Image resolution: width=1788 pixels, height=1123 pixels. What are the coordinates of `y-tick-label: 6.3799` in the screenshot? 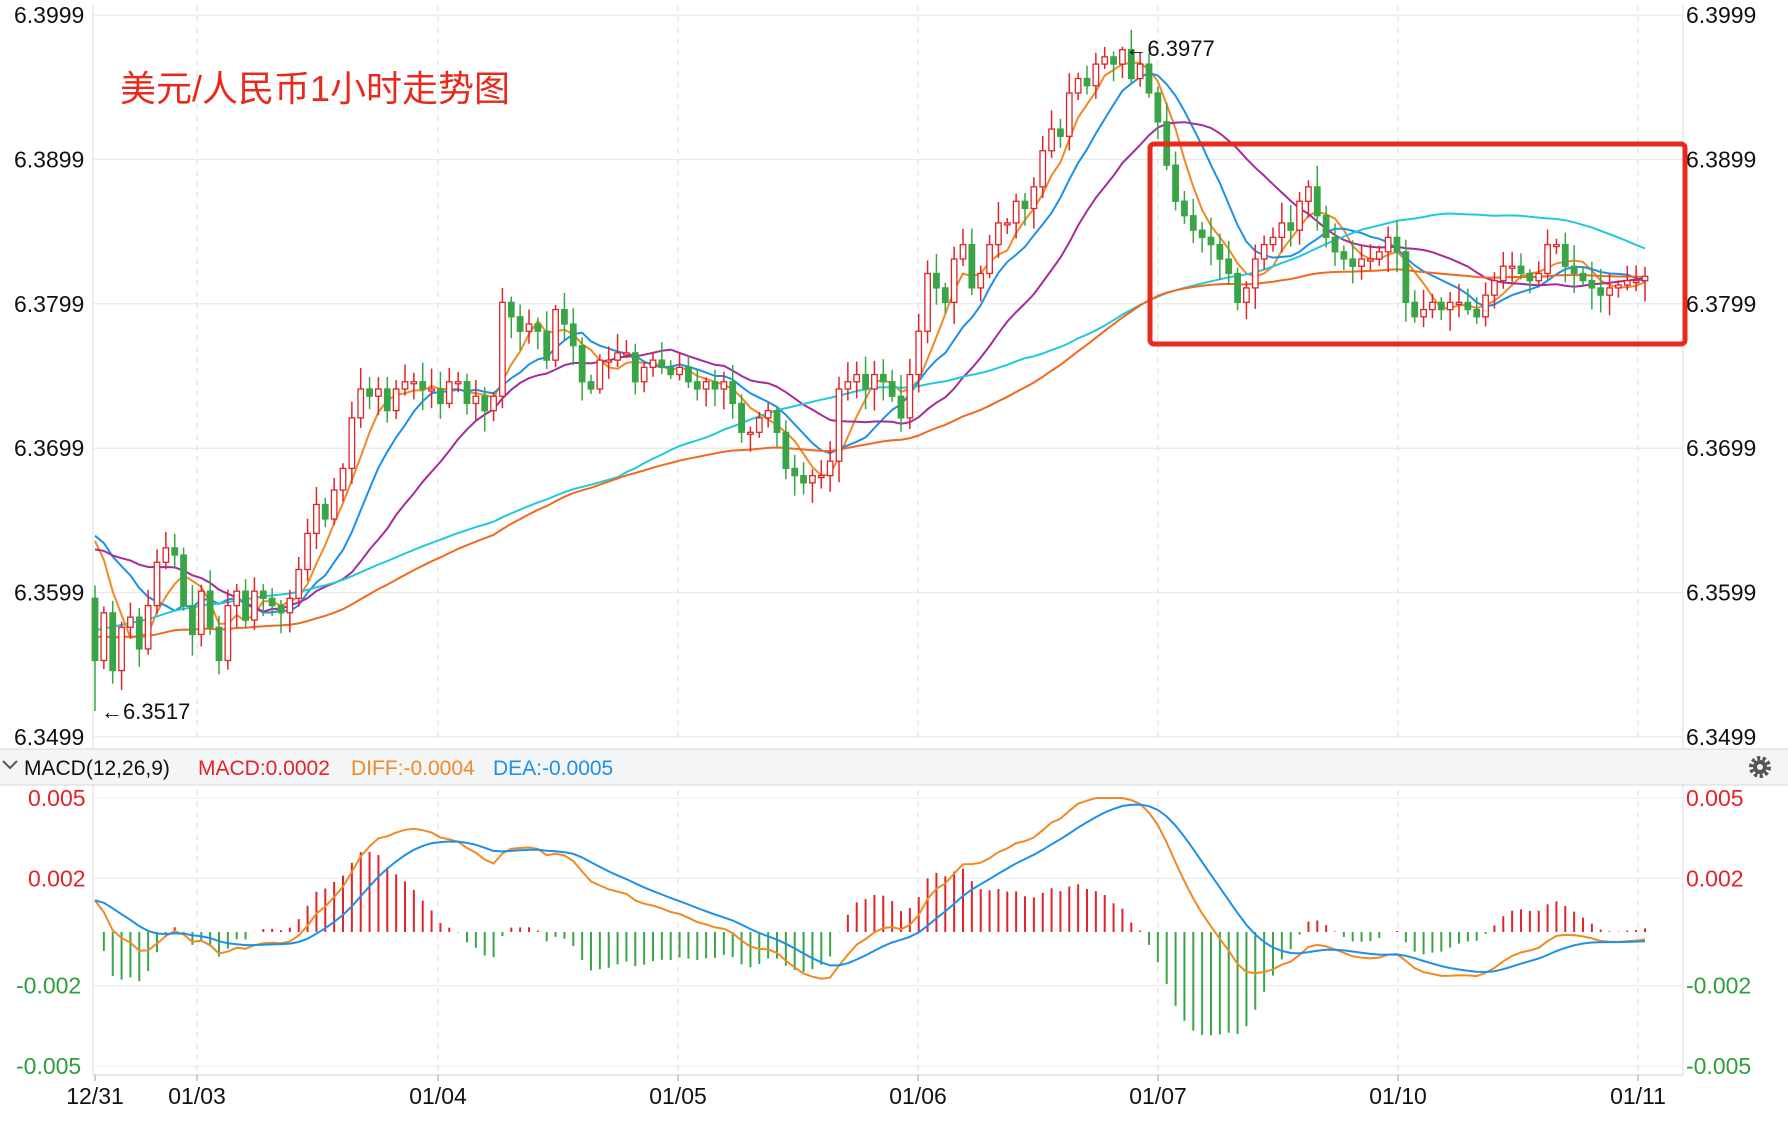 It's located at (1721, 304).